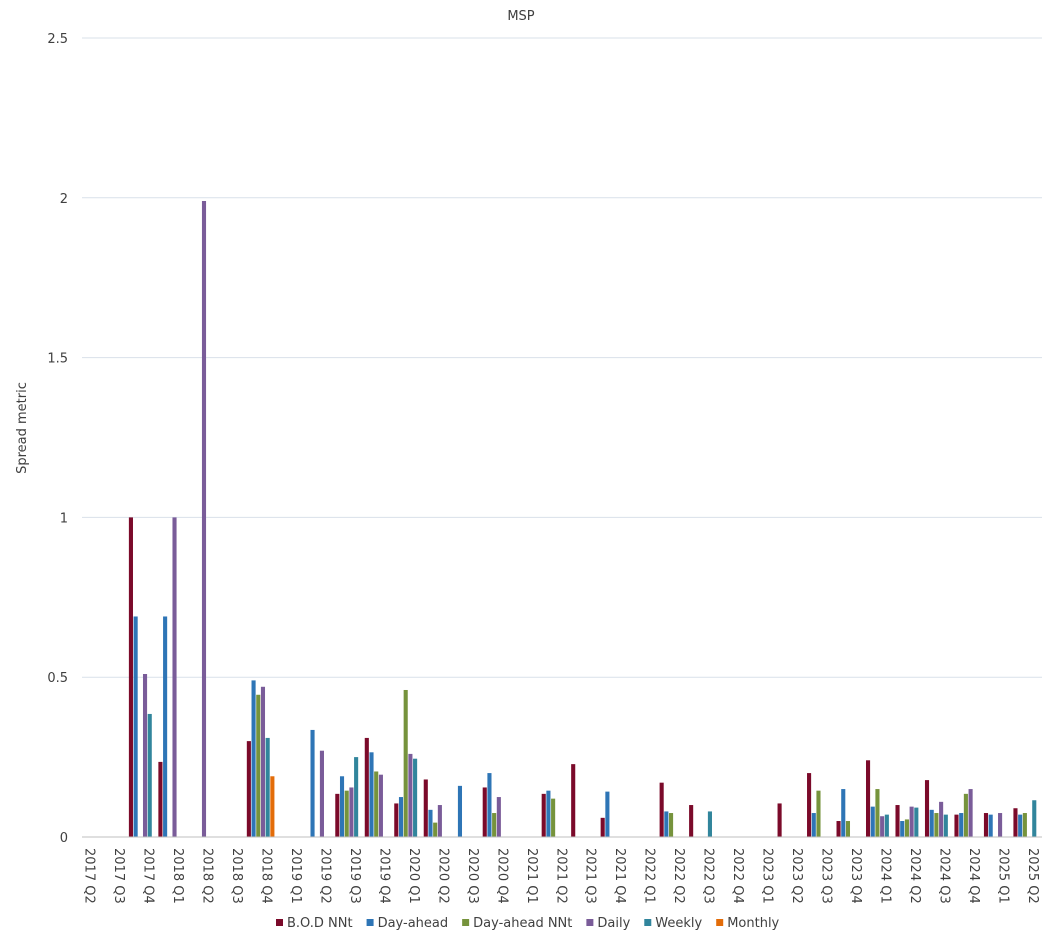 The width and height of the screenshot is (1042, 946). I want to click on legend-label: Weekly, so click(678, 923).